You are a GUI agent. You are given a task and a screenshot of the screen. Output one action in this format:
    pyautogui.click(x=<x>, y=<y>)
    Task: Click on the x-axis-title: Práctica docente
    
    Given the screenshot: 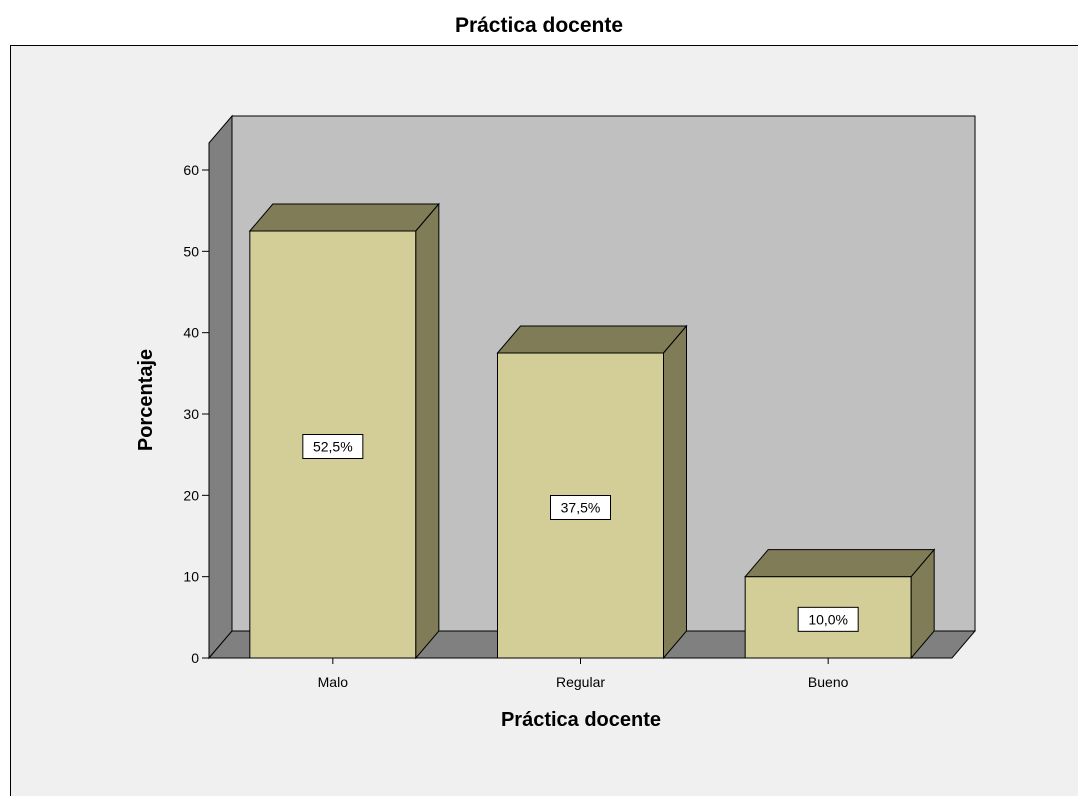 What is the action you would take?
    pyautogui.click(x=581, y=720)
    